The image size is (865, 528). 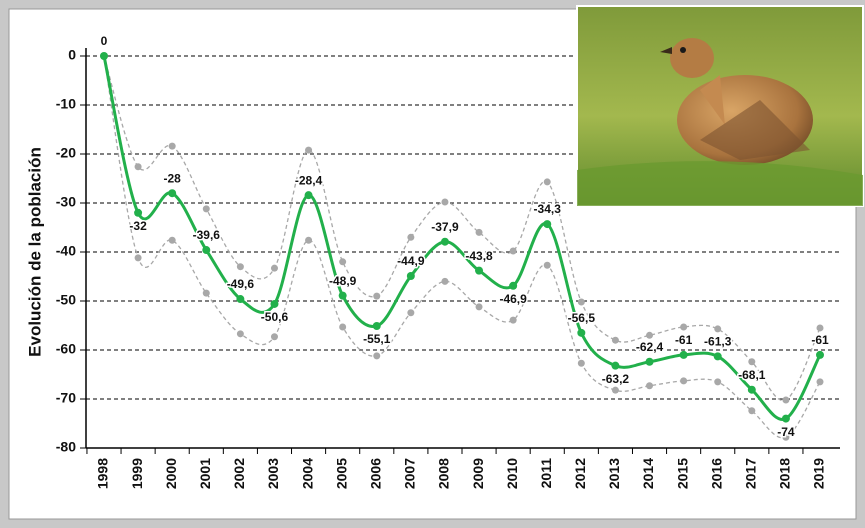 I want to click on x-tick-label: 2006, so click(x=375, y=473).